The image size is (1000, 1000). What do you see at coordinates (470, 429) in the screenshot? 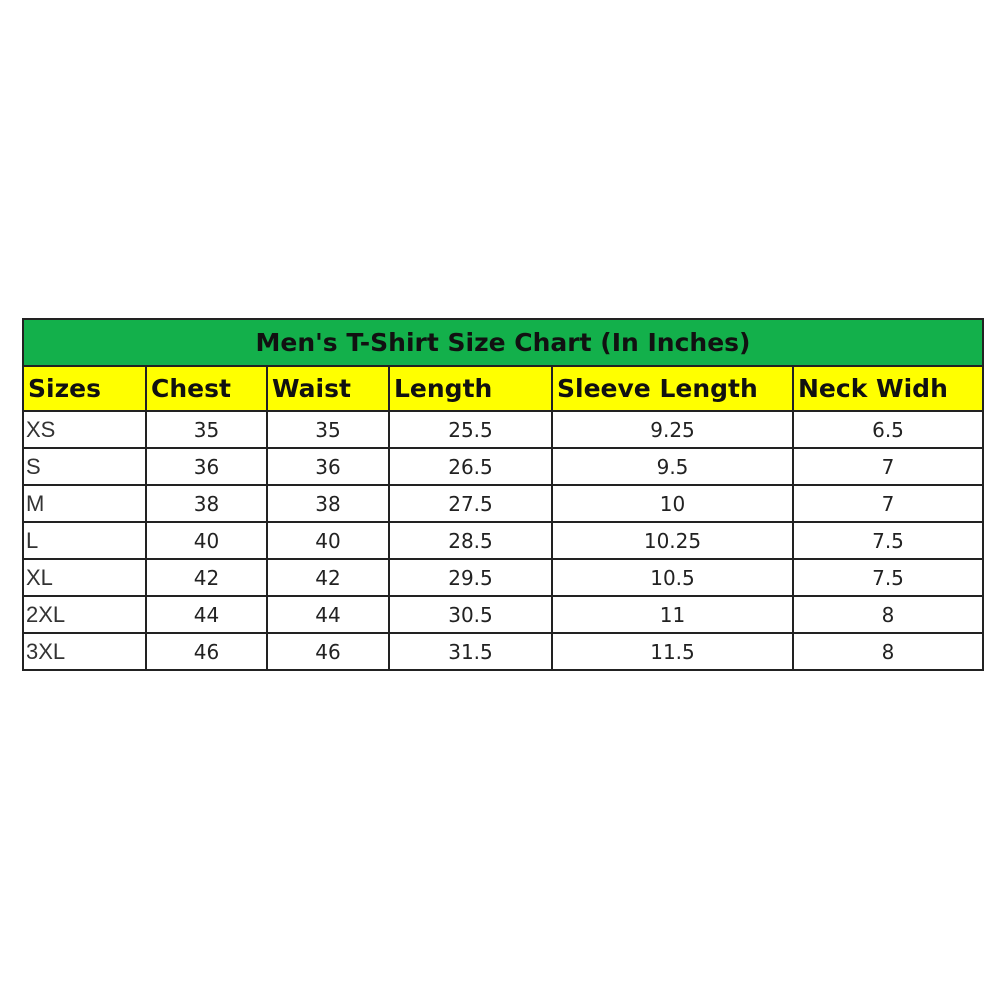
I see `value-cell: 25.5` at bounding box center [470, 429].